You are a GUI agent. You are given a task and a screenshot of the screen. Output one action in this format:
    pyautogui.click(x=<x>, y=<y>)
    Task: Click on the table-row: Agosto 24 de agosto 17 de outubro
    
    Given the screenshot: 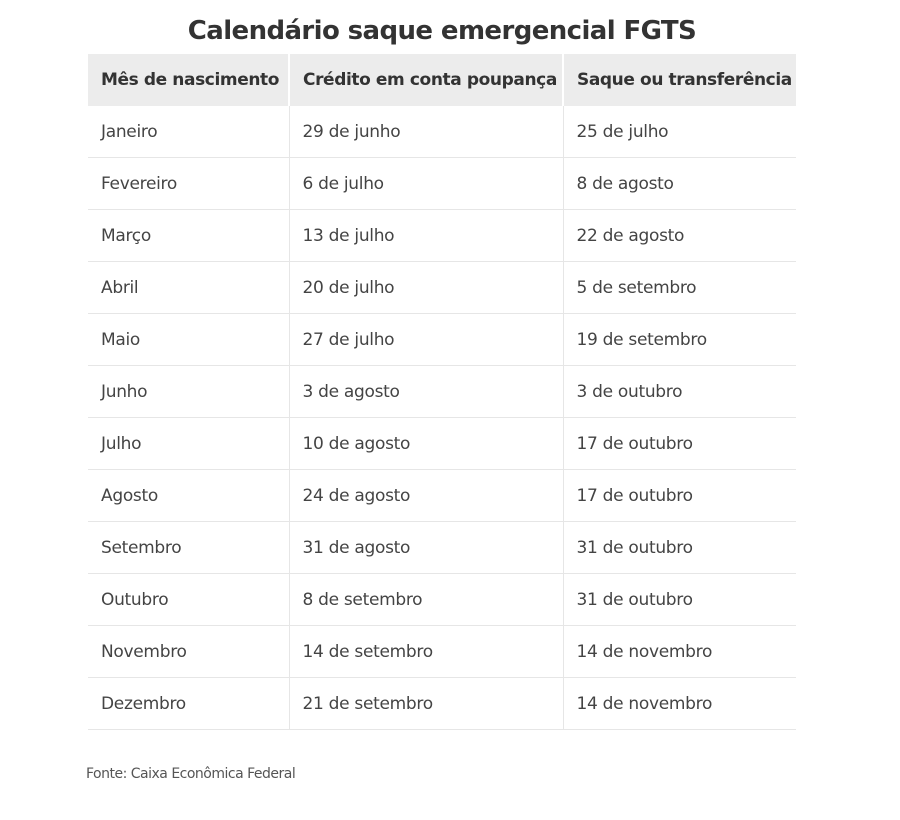 What is the action you would take?
    pyautogui.click(x=442, y=495)
    